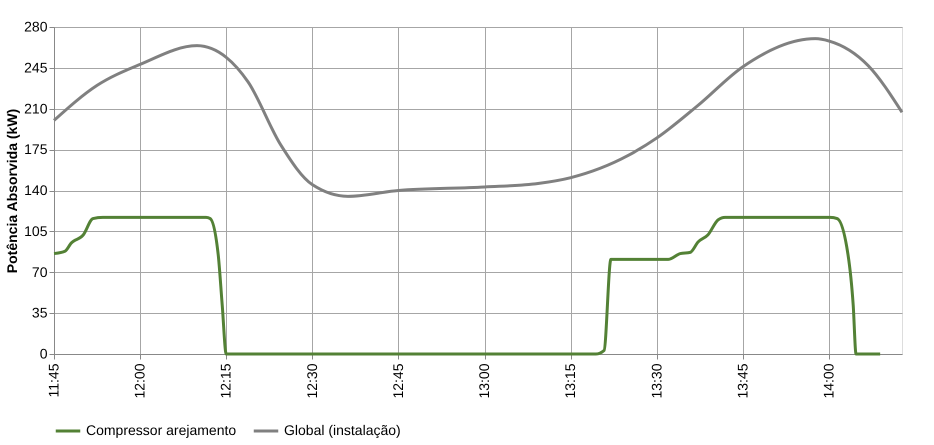  What do you see at coordinates (161, 430) in the screenshot?
I see `legend-label: Compressor arejamento` at bounding box center [161, 430].